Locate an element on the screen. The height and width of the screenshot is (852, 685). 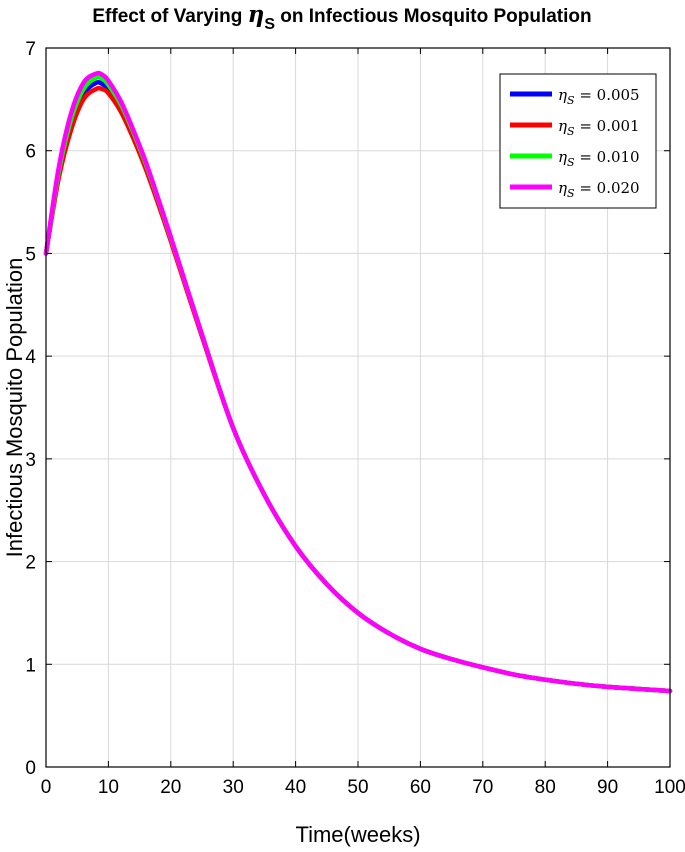
x-tick-label: 20 is located at coordinates (170, 787).